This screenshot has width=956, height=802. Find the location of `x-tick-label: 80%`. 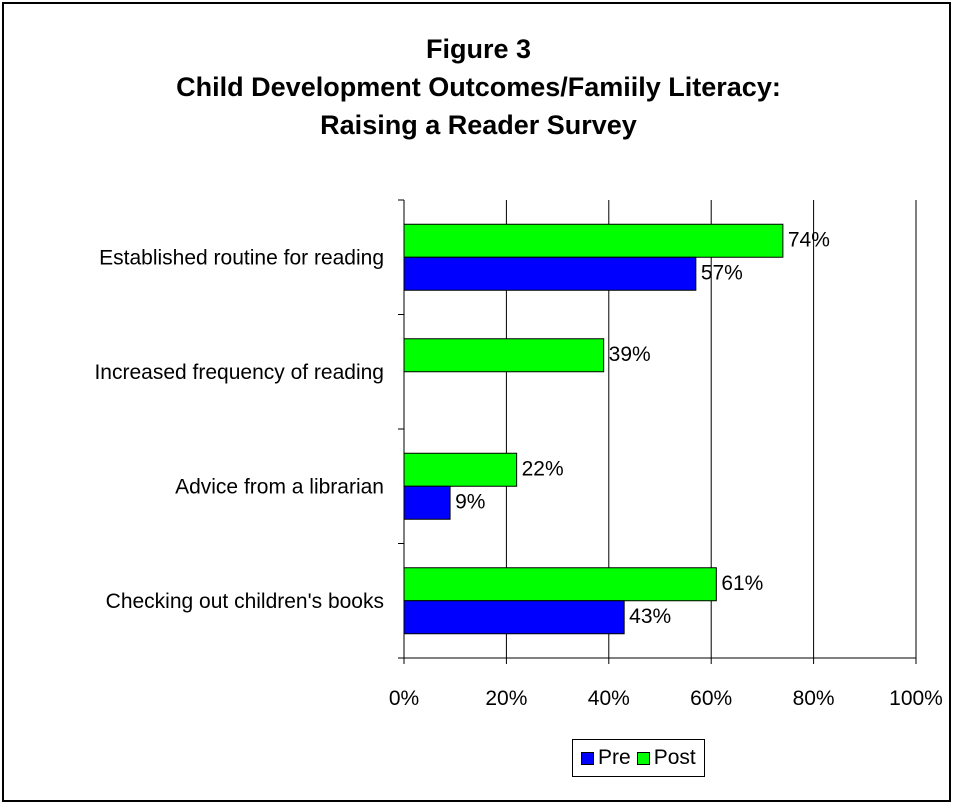

x-tick-label: 80% is located at coordinates (814, 698).